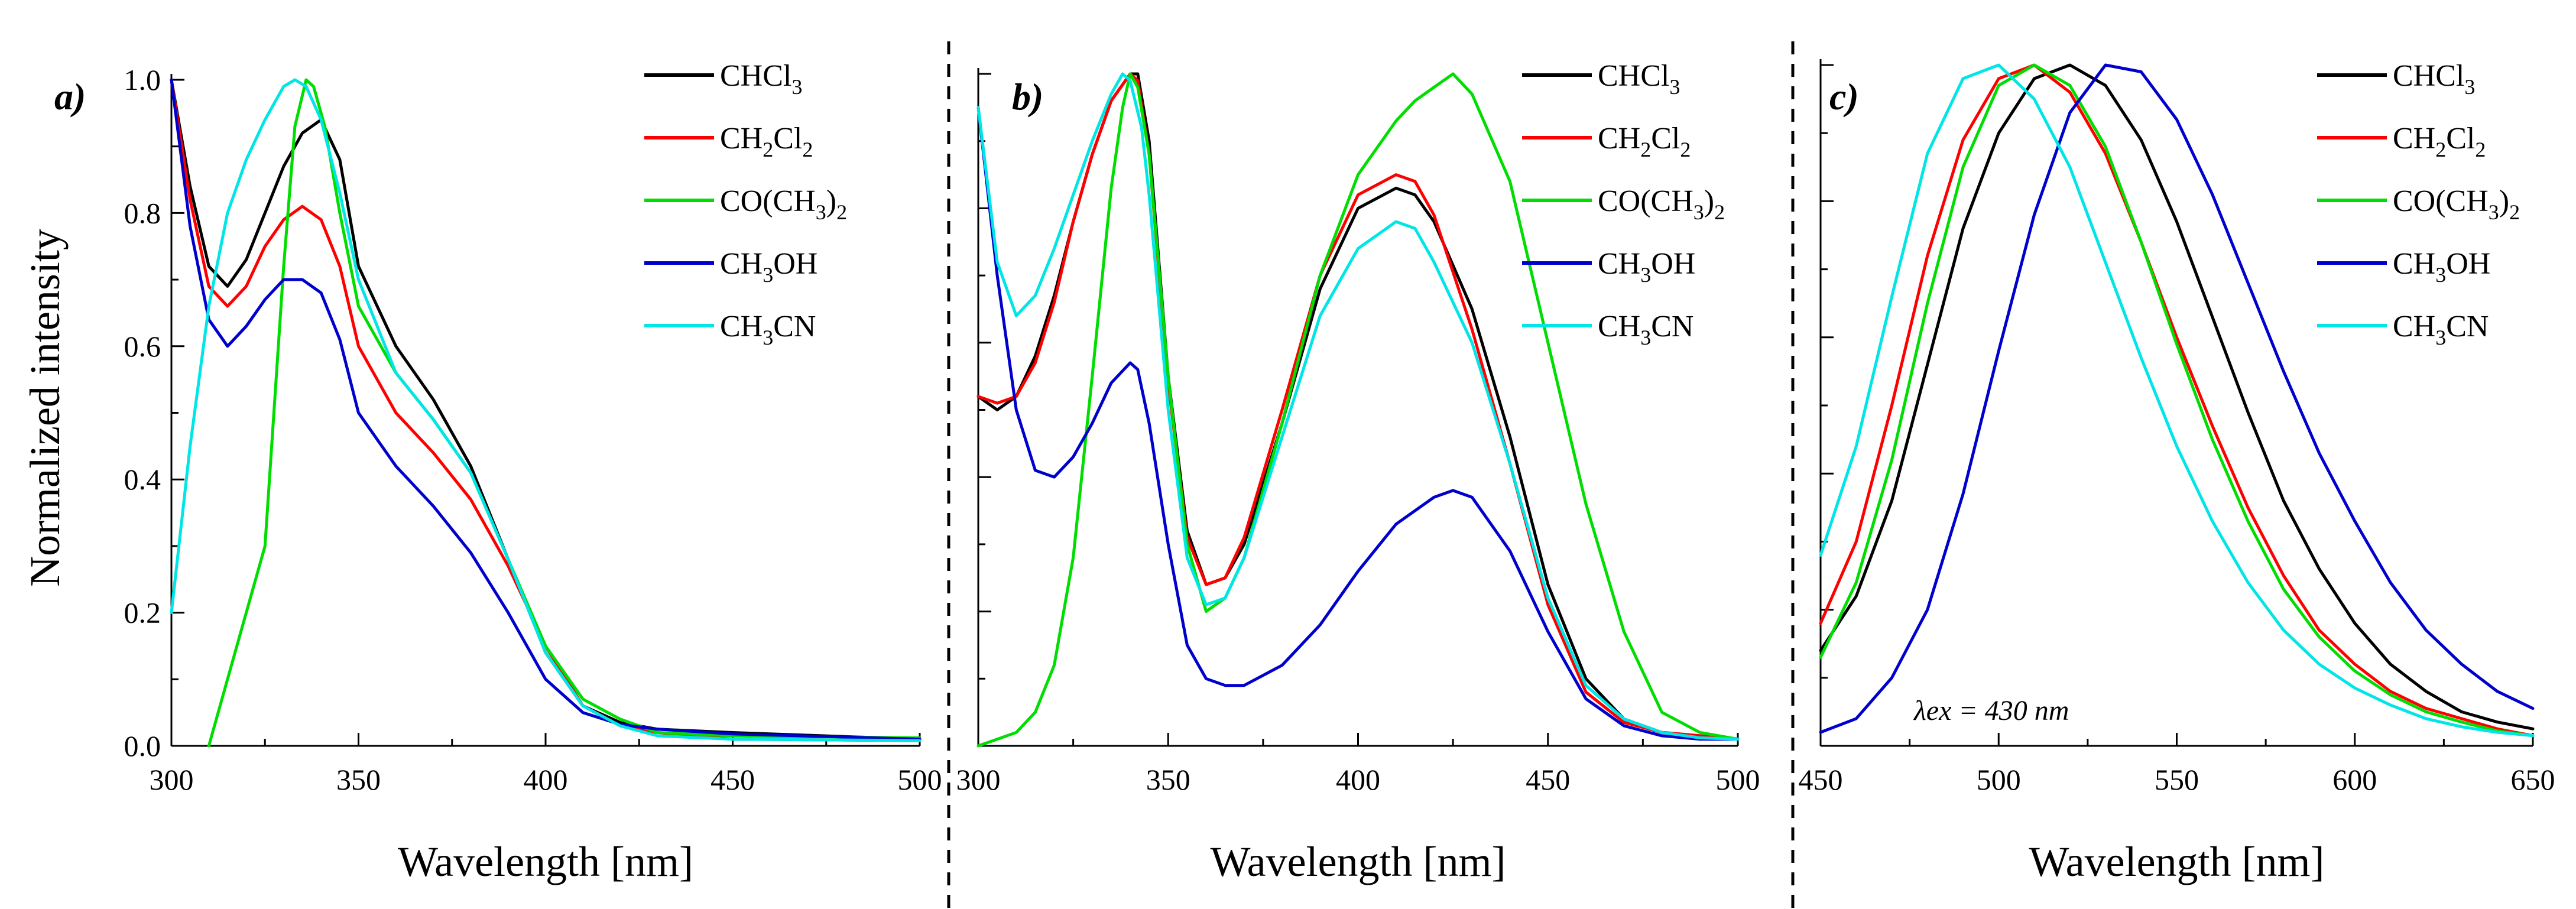 The image size is (2576, 909). What do you see at coordinates (142, 79) in the screenshot?
I see `y-tick-label: 1.0` at bounding box center [142, 79].